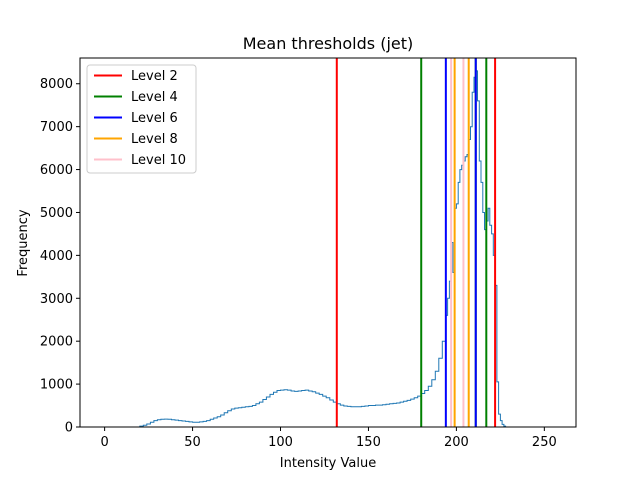 The height and width of the screenshot is (480, 640). What do you see at coordinates (56, 84) in the screenshot?
I see `y-tick-label: 8000` at bounding box center [56, 84].